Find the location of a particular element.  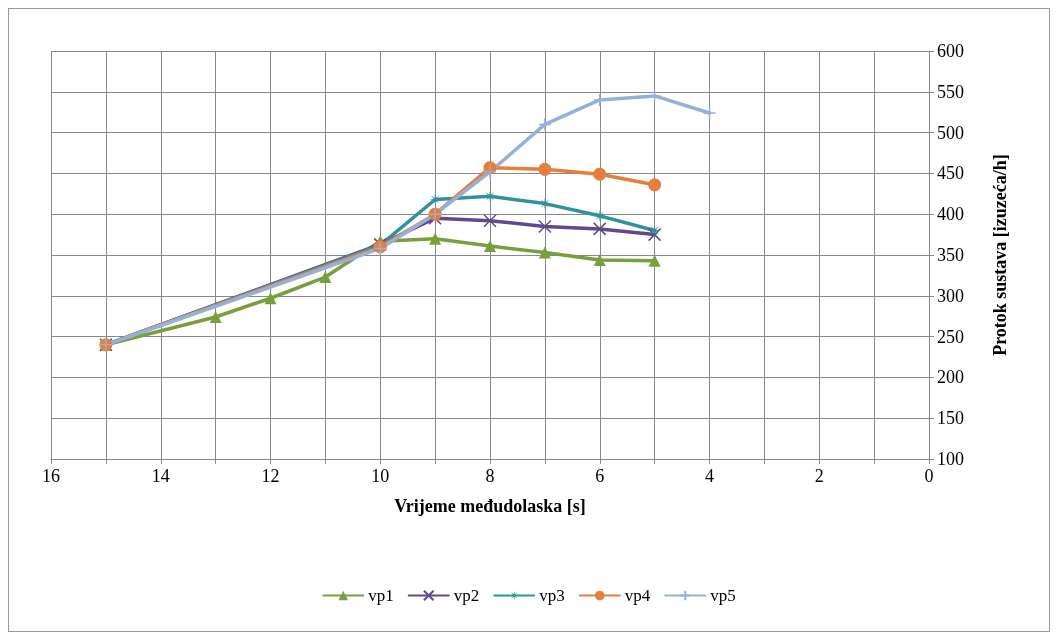

x-tick-label: 10 is located at coordinates (380, 476).